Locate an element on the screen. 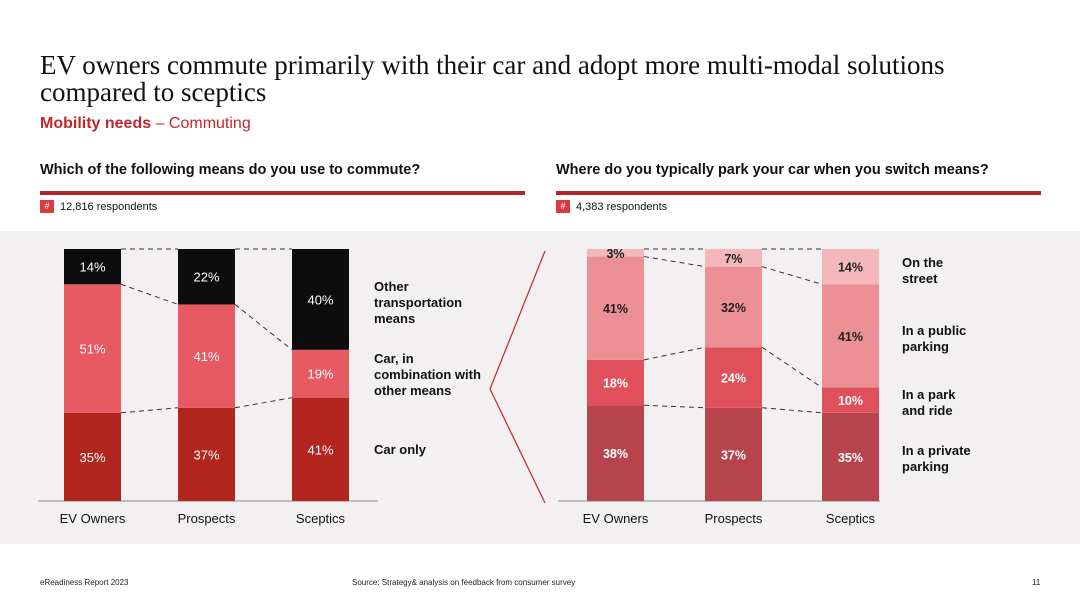  data-label-1-1-3: 7% is located at coordinates (733, 259).